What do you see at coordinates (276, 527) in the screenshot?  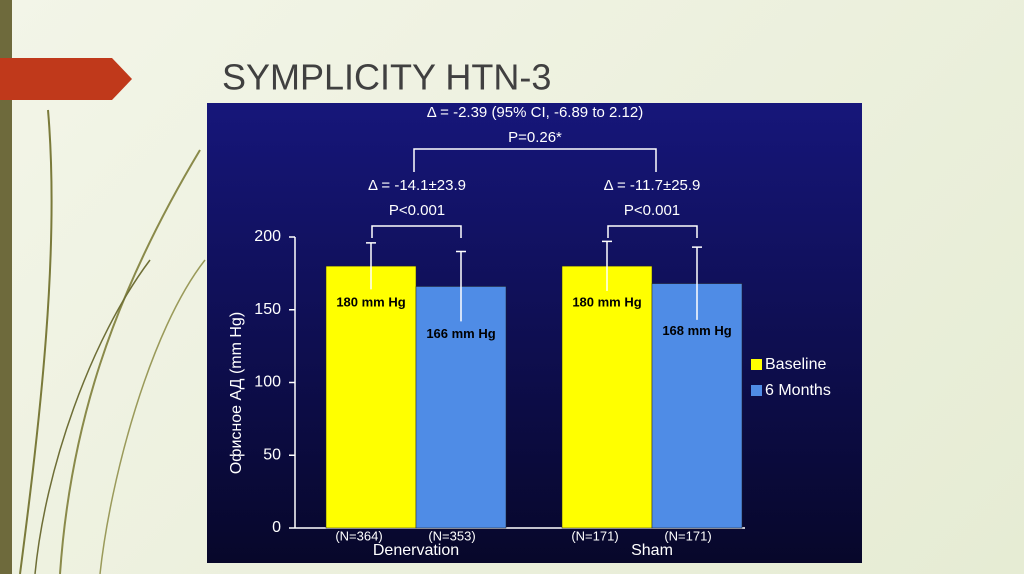 I see `y-tick-label: 0` at bounding box center [276, 527].